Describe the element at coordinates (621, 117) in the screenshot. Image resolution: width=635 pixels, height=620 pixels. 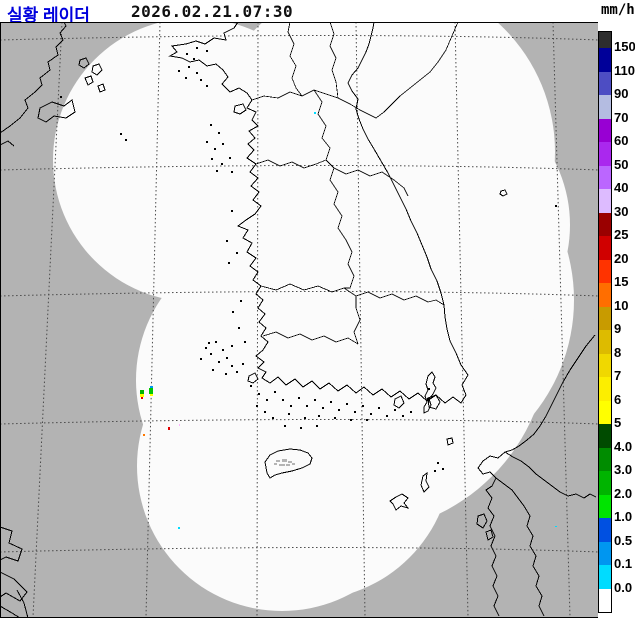
I see `legend-label: 70` at that location.